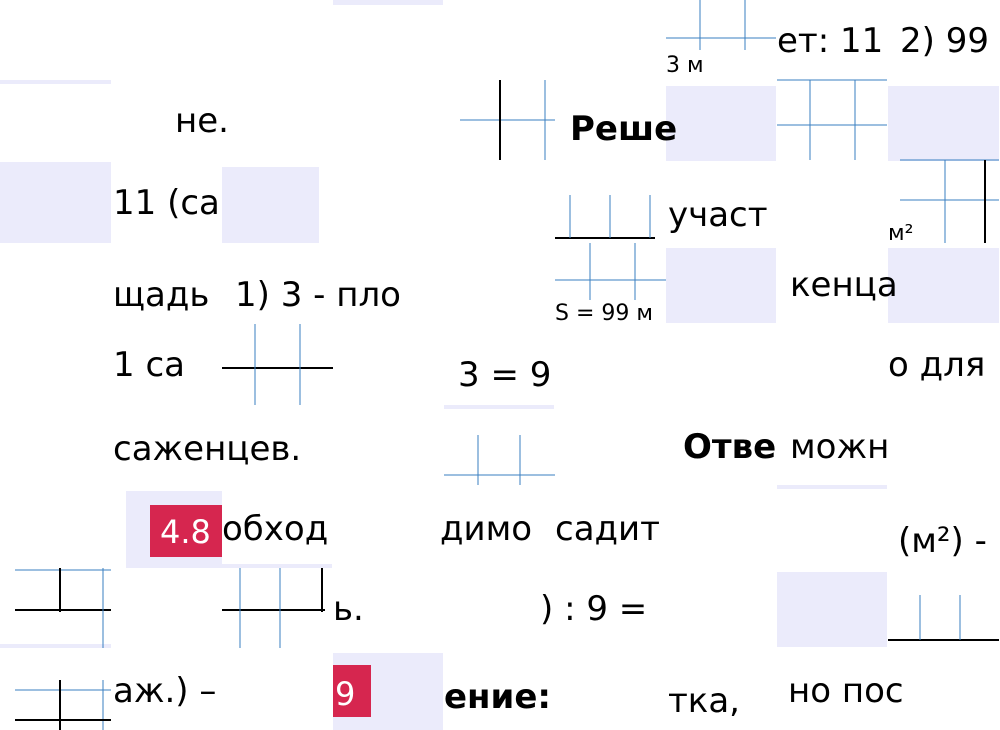  I want to click on text-fragment: димо, so click(486, 529).